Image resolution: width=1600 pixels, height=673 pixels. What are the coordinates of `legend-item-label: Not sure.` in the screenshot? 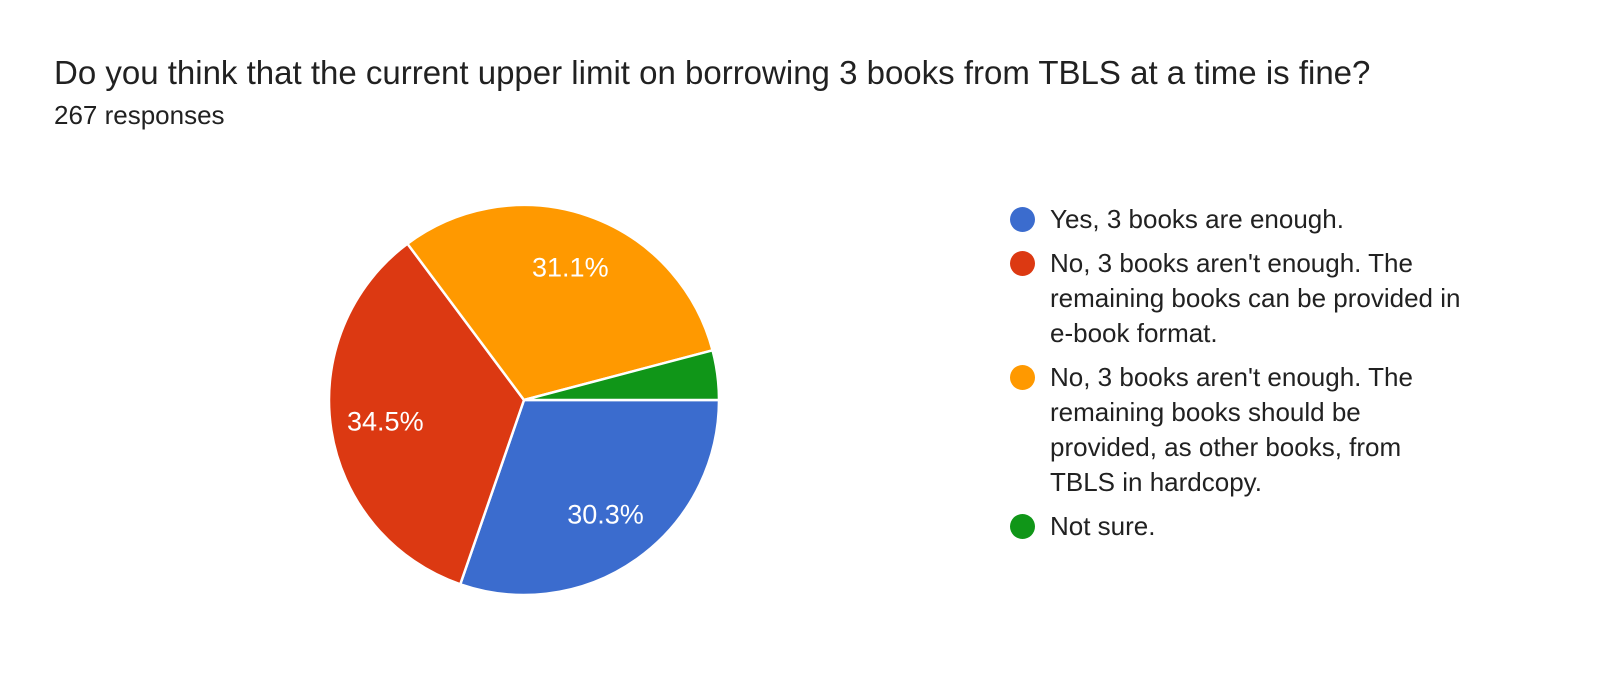 It's located at (1103, 526).